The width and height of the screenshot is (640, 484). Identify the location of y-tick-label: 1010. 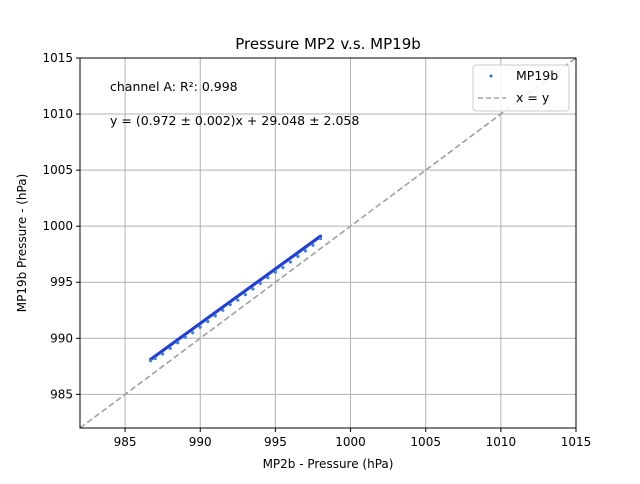
(57, 114).